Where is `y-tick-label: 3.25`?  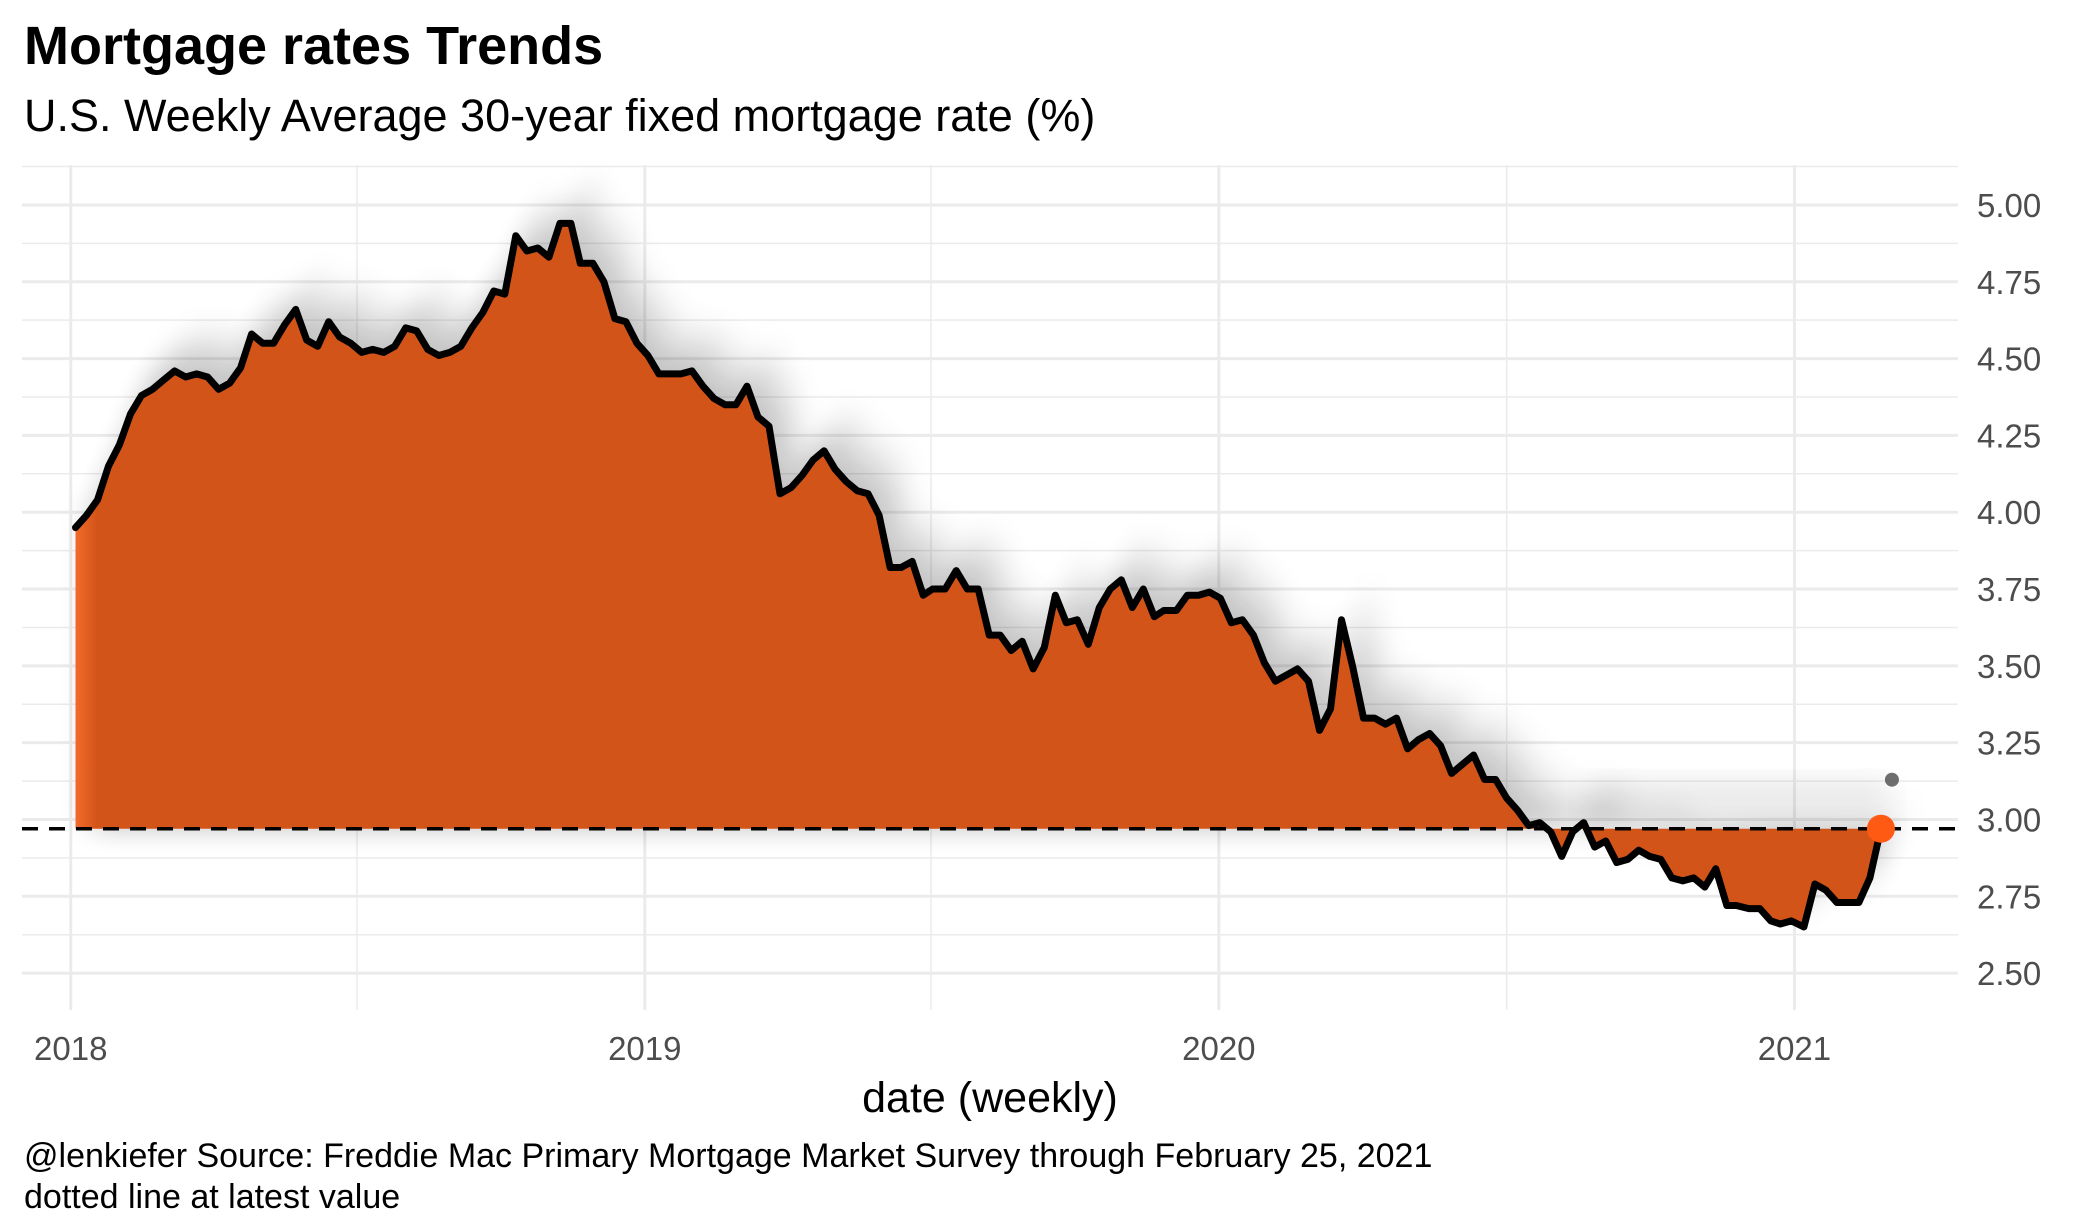 y-tick-label: 3.25 is located at coordinates (2009, 743).